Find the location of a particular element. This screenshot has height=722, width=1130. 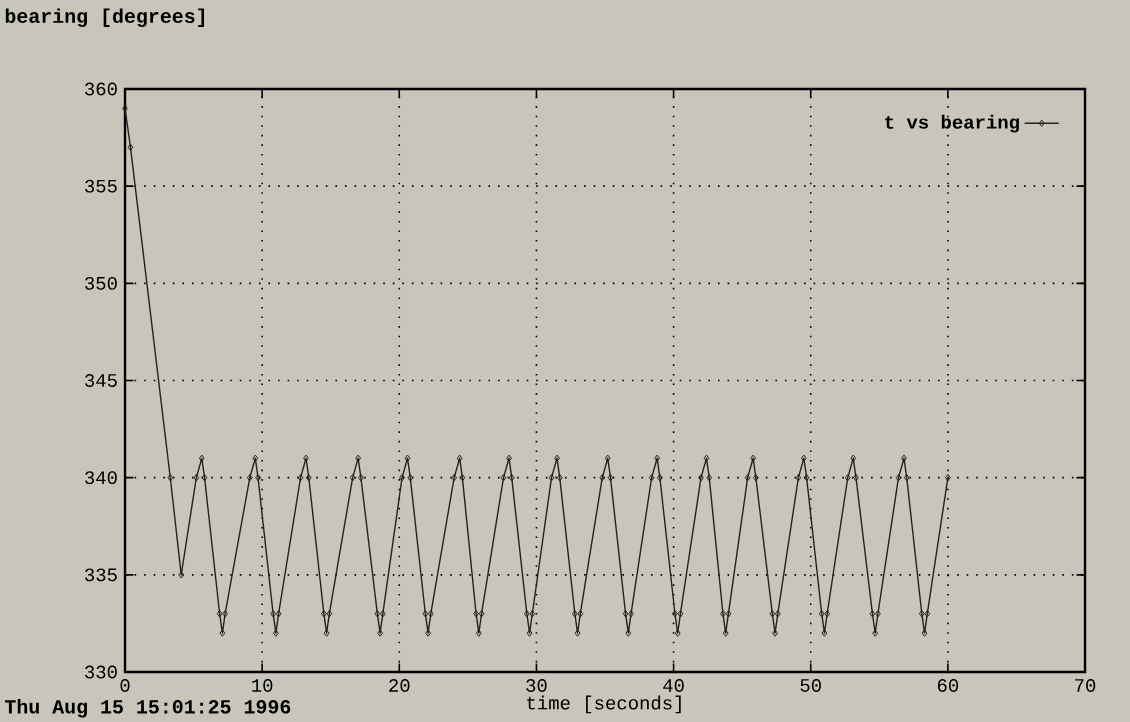

legend-label: t vs bearing is located at coordinates (952, 123).